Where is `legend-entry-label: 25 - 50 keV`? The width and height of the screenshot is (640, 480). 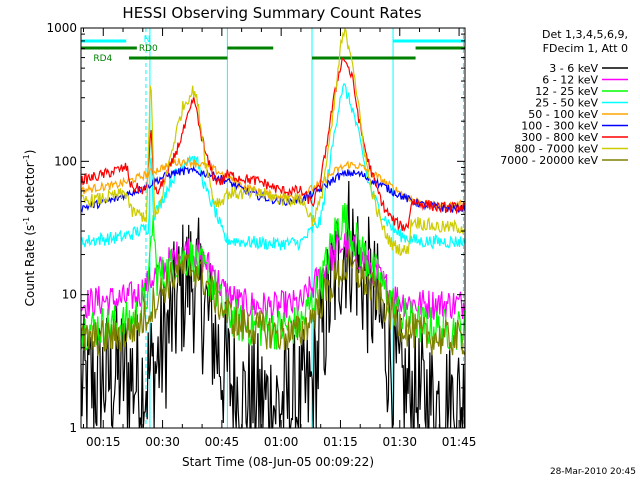 legend-entry-label: 25 - 50 keV is located at coordinates (566, 103).